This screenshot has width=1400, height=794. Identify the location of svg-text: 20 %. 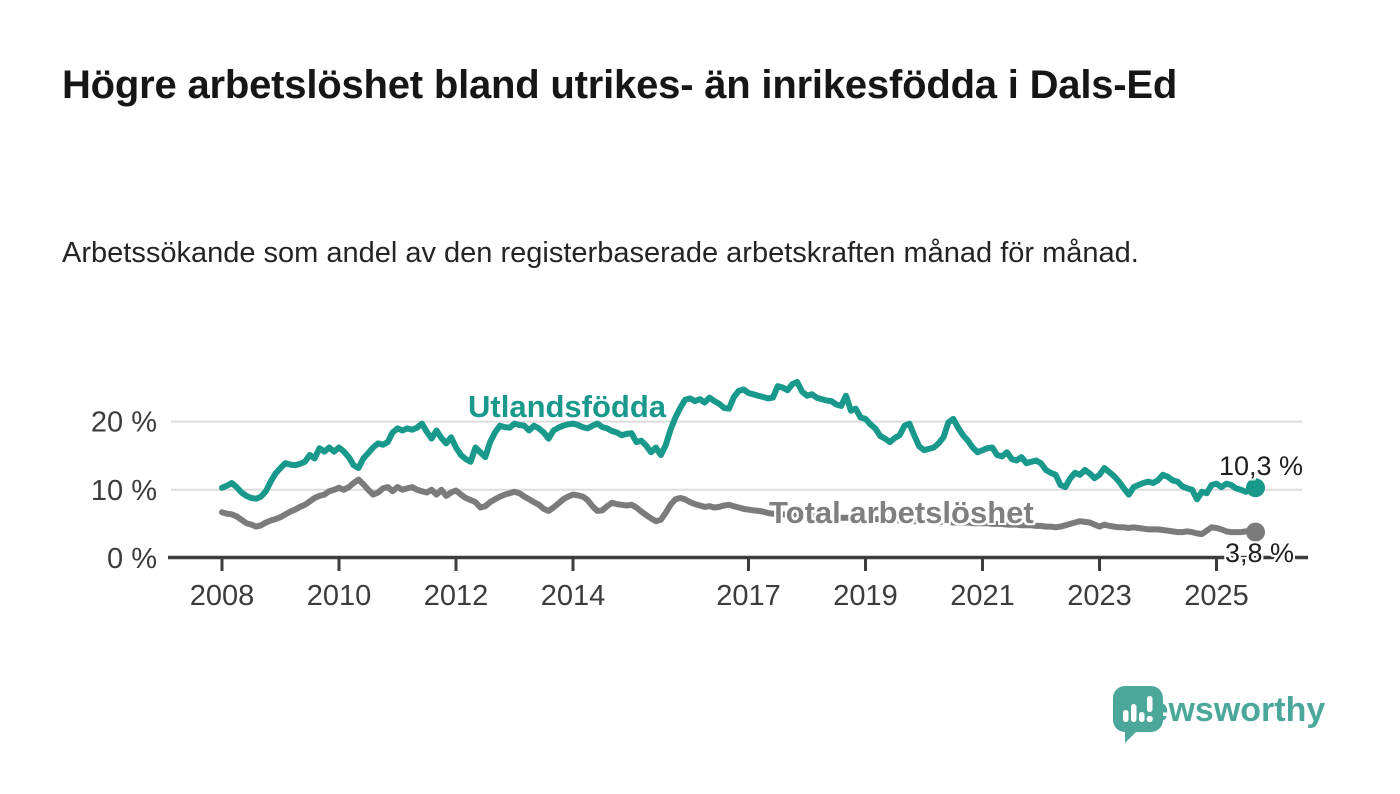
(124, 423).